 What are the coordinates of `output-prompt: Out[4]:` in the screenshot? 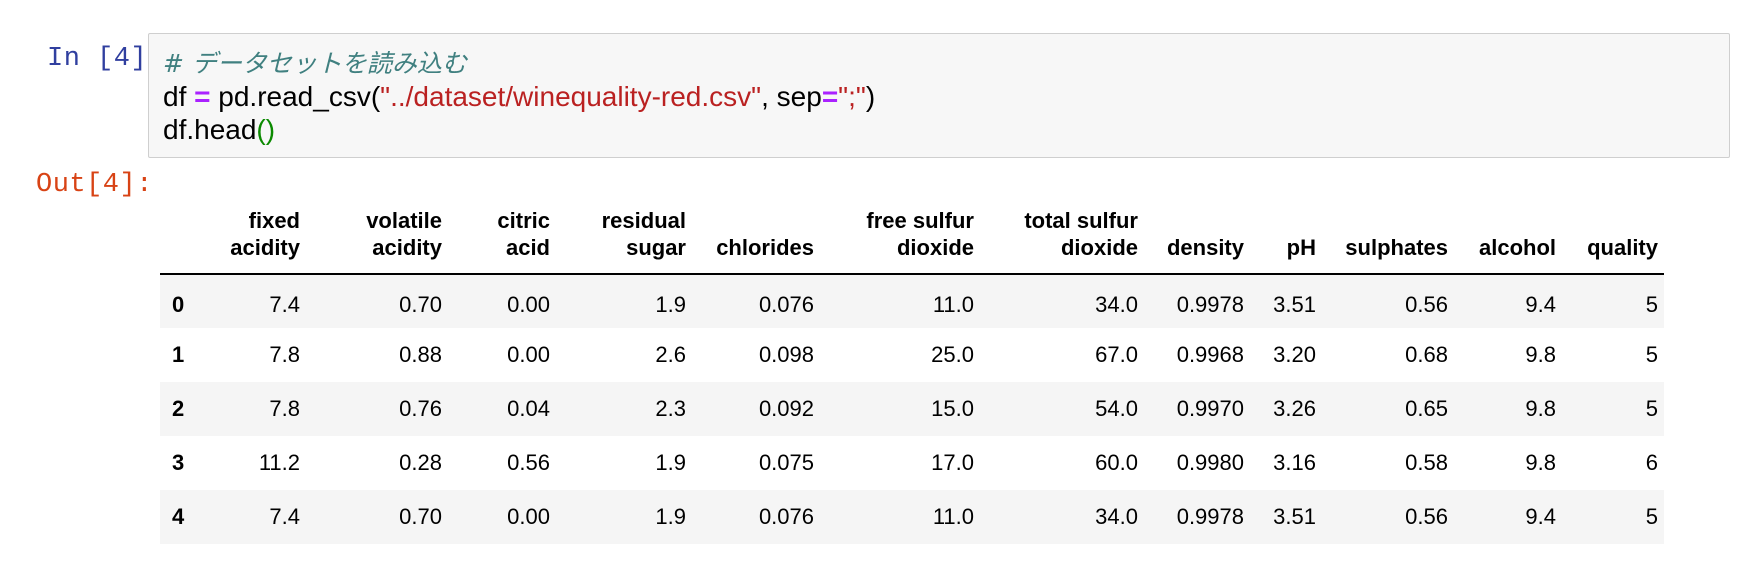 It's located at (94, 185).